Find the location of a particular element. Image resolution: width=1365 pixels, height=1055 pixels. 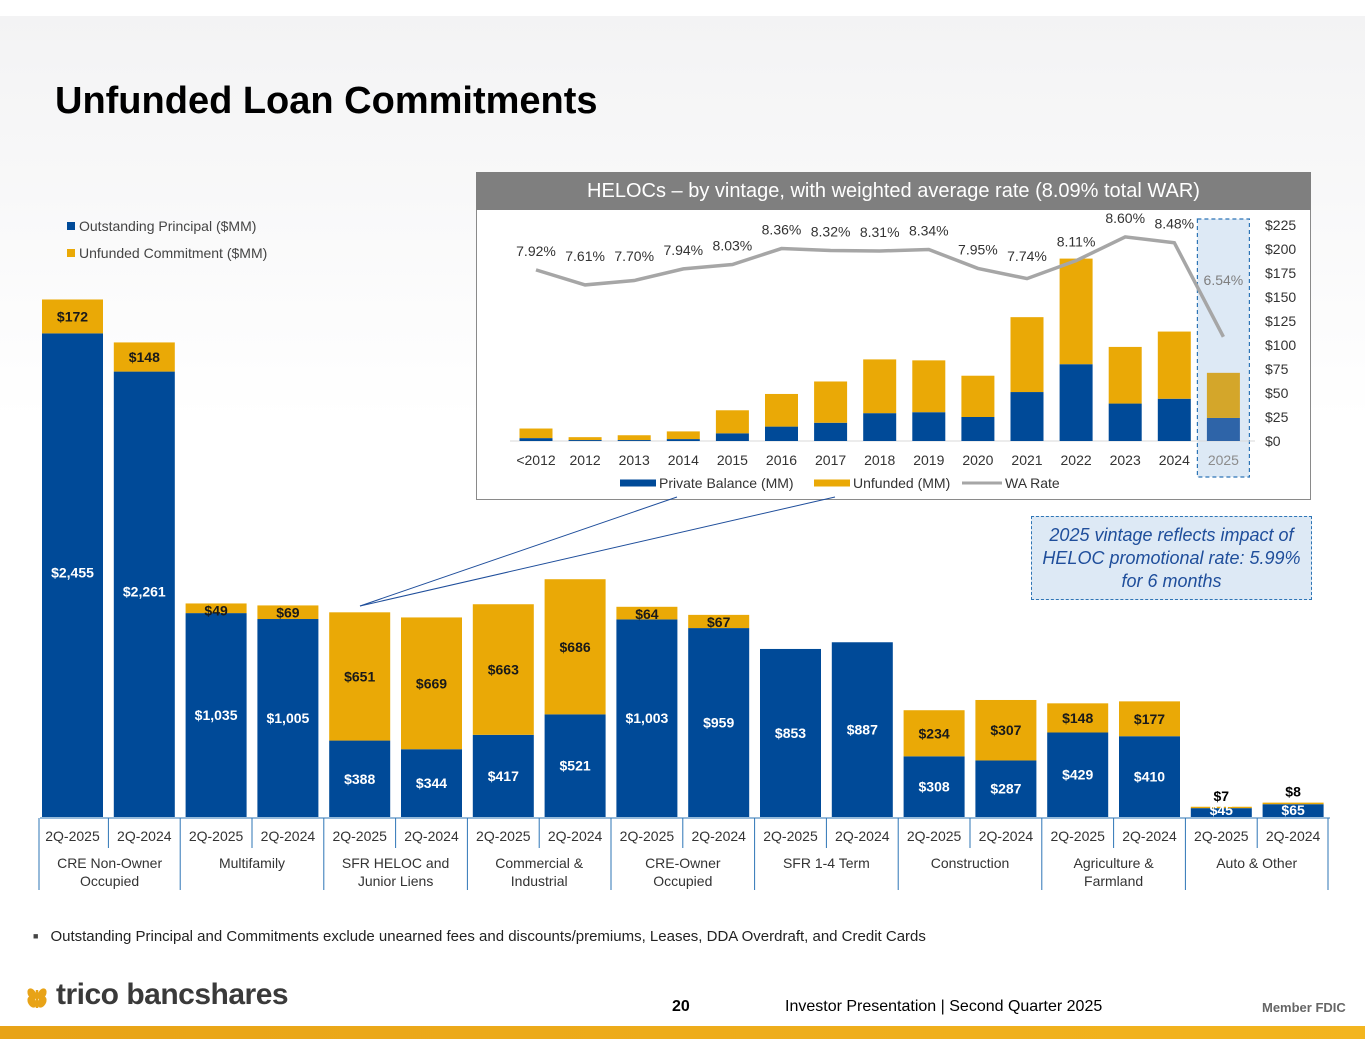

inset-y-tick-label: $125 is located at coordinates (1280, 321).